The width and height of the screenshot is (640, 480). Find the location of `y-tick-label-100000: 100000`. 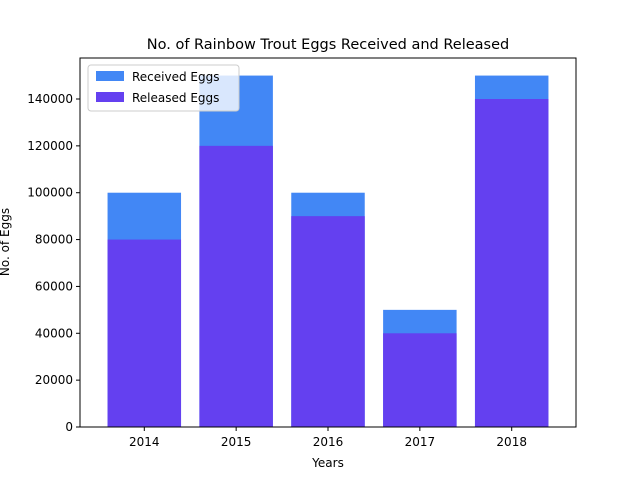

y-tick-label-100000: 100000 is located at coordinates (50, 193).